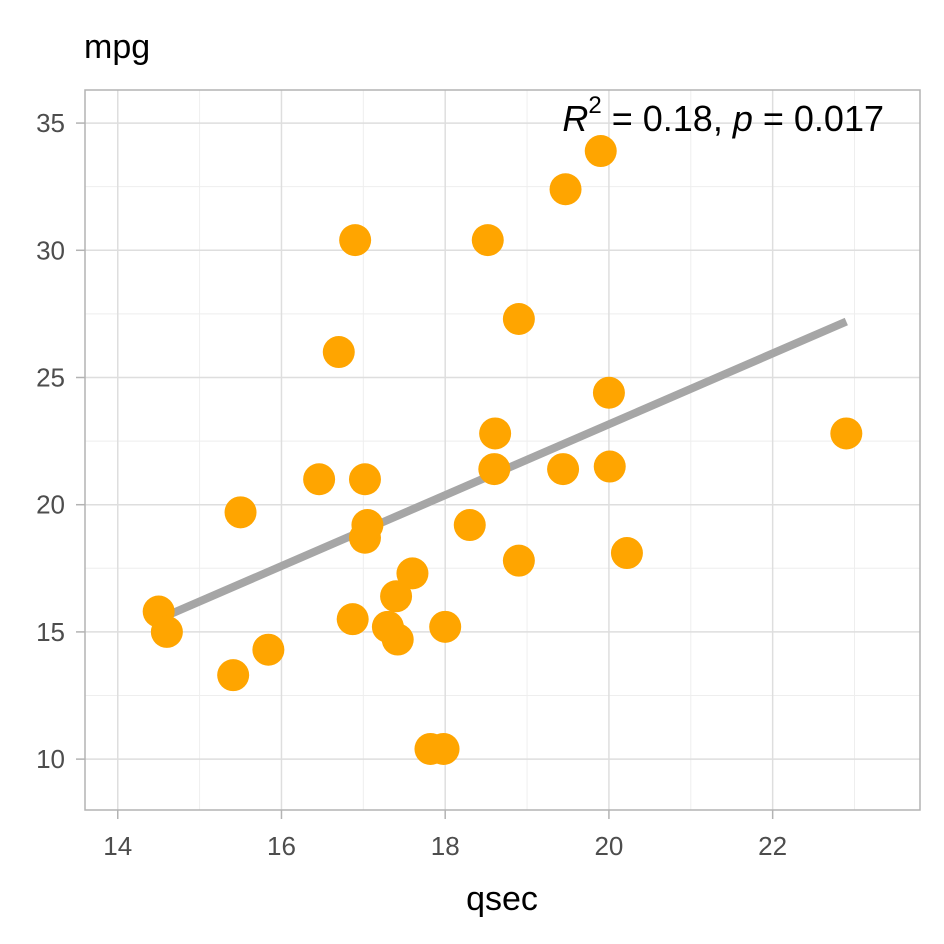 The image size is (944, 944). I want to click on x-tick-label: 22, so click(772, 846).